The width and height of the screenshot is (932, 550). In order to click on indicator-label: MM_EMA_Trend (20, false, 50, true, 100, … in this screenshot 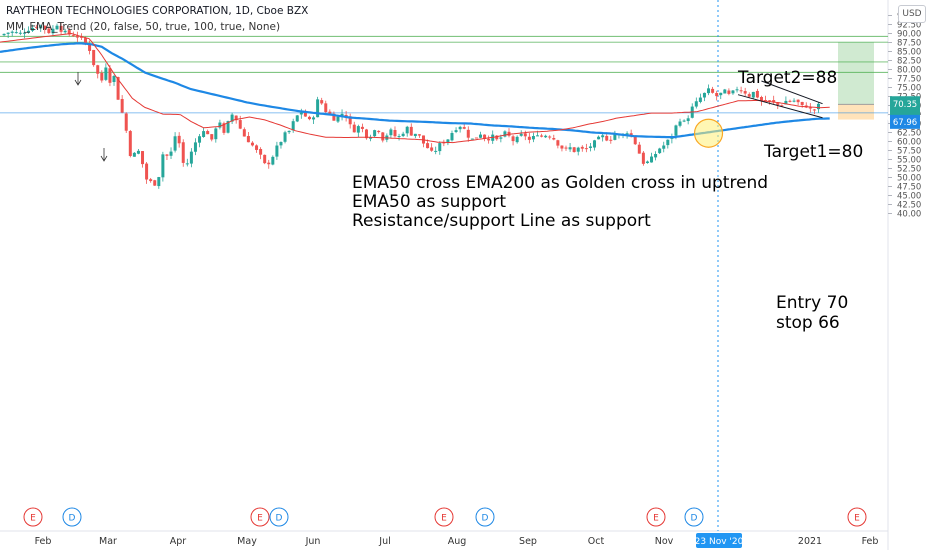, I will do `click(143, 27)`.